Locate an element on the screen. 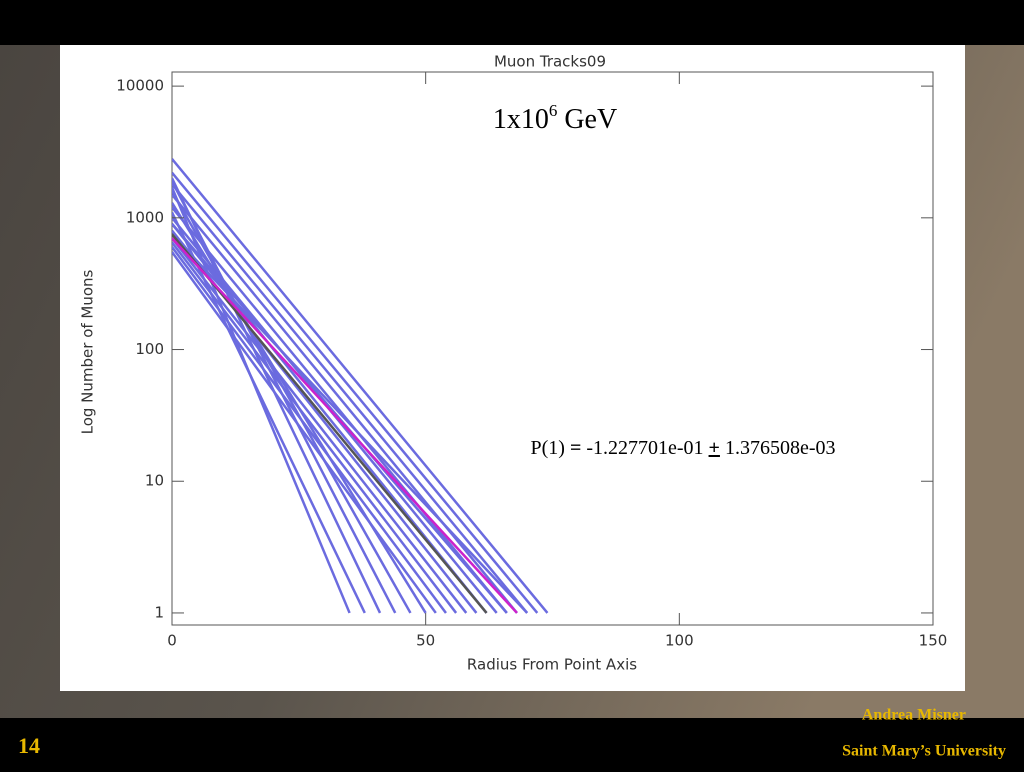 Image resolution: width=1024 pixels, height=772 pixels. fit-eq: = is located at coordinates (575, 448).